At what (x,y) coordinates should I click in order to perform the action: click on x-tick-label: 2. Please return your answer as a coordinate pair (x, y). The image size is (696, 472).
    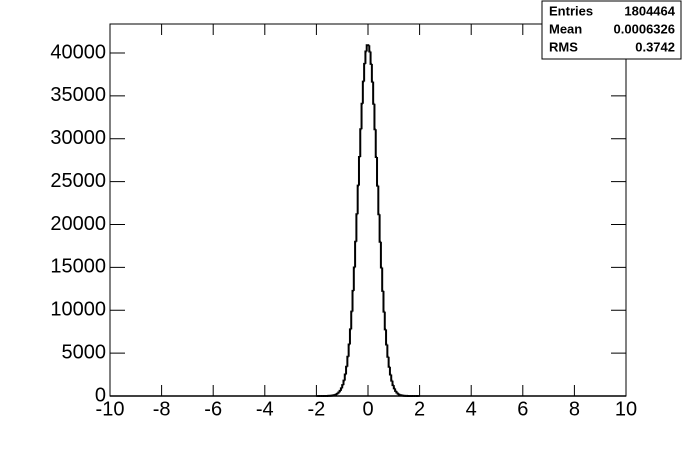
    Looking at the image, I should click on (419, 409).